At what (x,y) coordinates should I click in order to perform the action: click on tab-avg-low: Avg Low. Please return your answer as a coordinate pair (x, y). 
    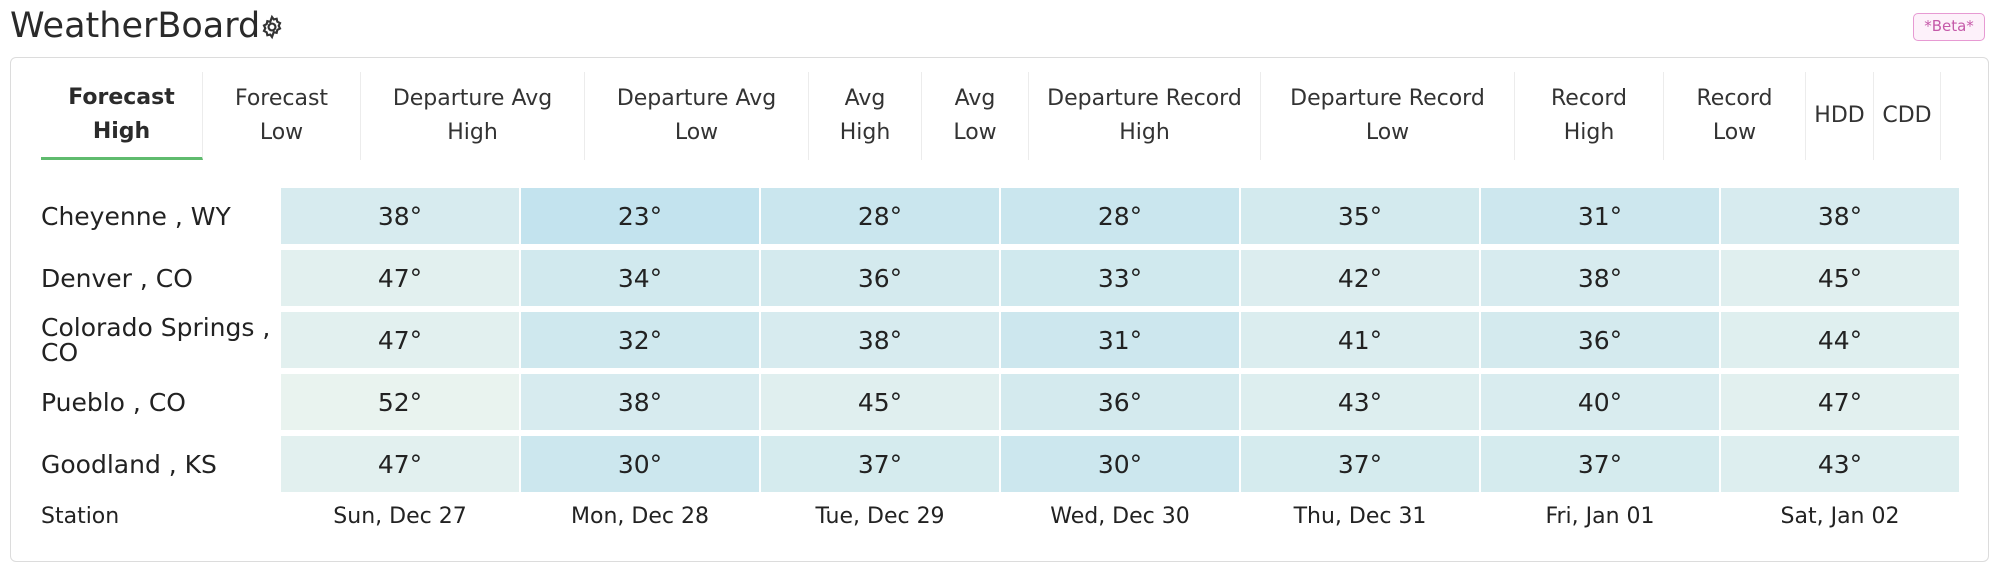
    Looking at the image, I should click on (975, 116).